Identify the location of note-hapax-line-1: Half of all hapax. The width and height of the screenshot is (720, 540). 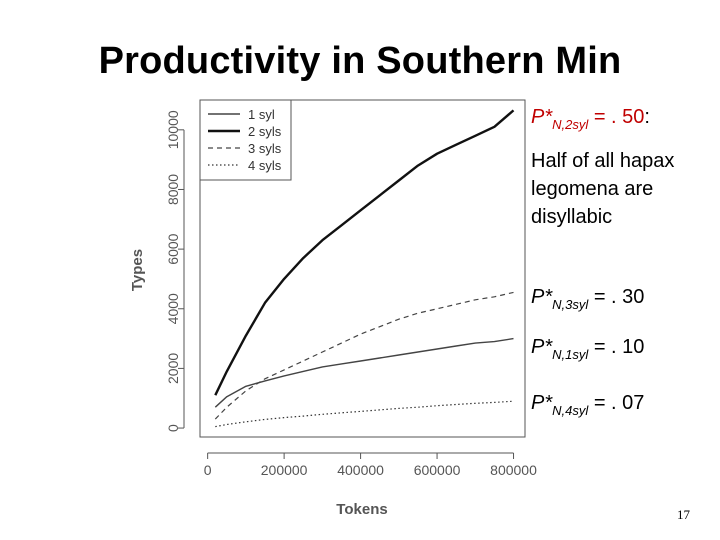
(603, 161).